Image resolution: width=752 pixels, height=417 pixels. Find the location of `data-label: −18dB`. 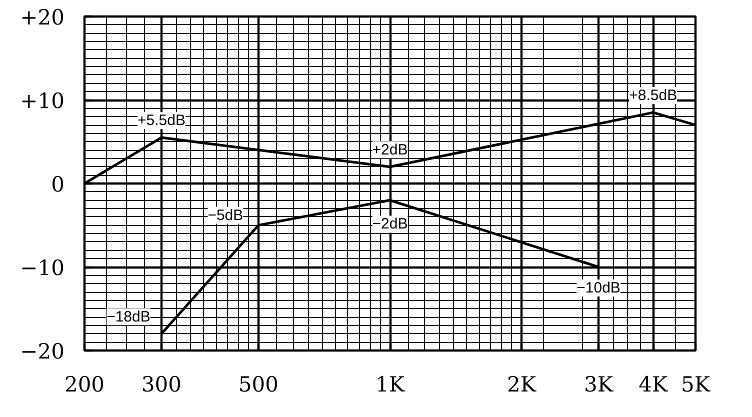

data-label: −18dB is located at coordinates (128, 317).